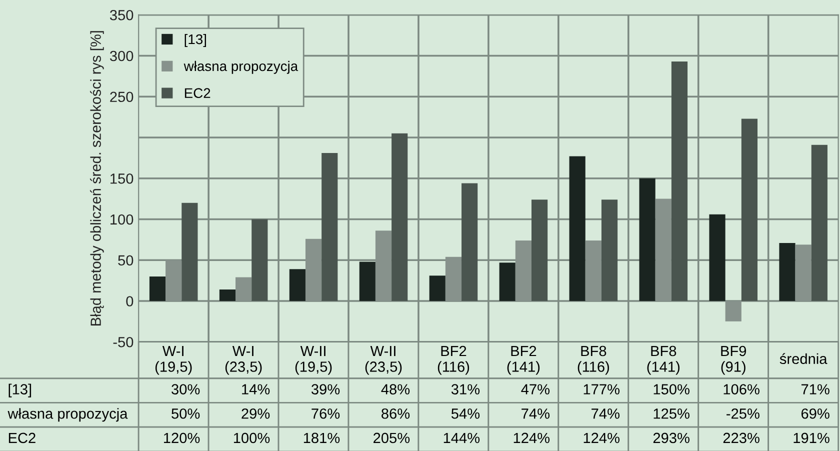 The image size is (840, 451). Describe the element at coordinates (122, 15) in the screenshot. I see `y-tick-label: 350` at that location.